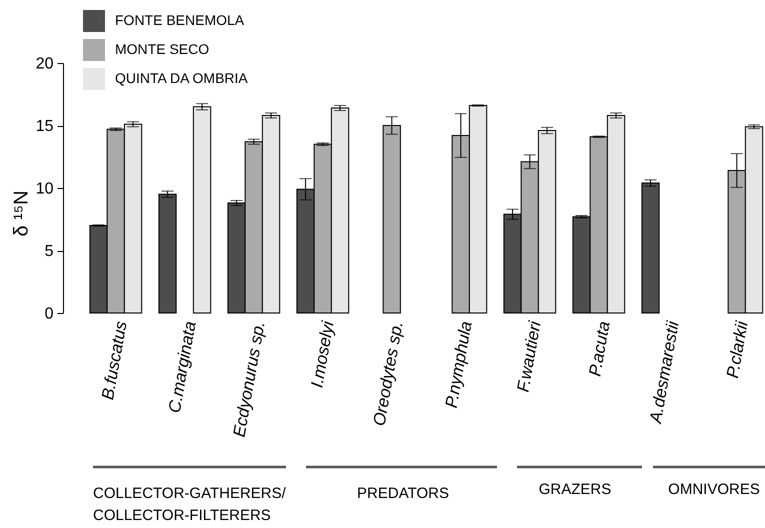 The height and width of the screenshot is (528, 765). Describe the element at coordinates (49, 251) in the screenshot. I see `y-tick-label: 5` at that location.